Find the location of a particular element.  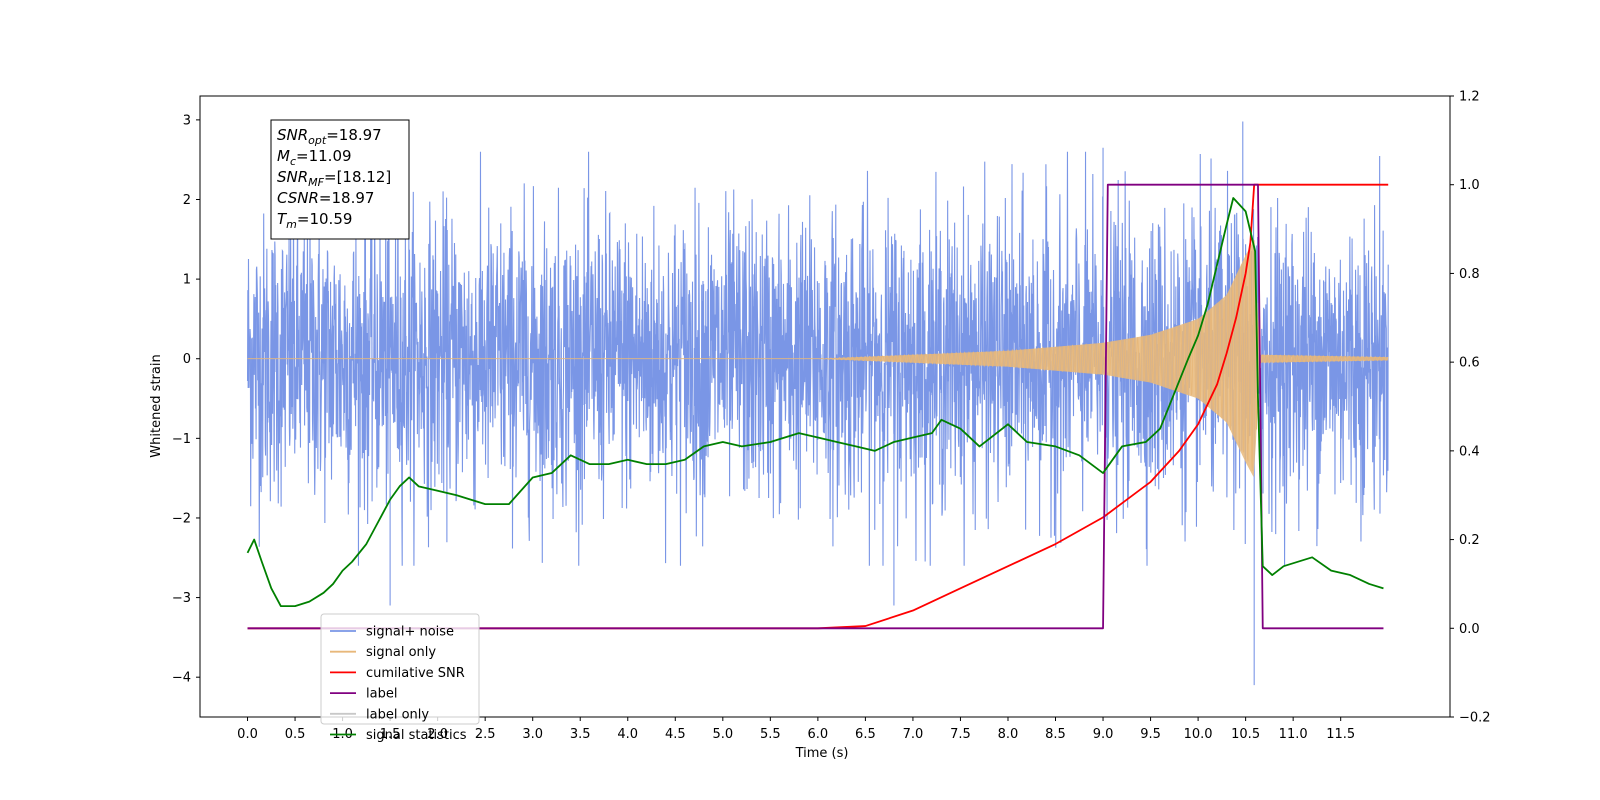

info-value: =[18.12] is located at coordinates (357, 177).